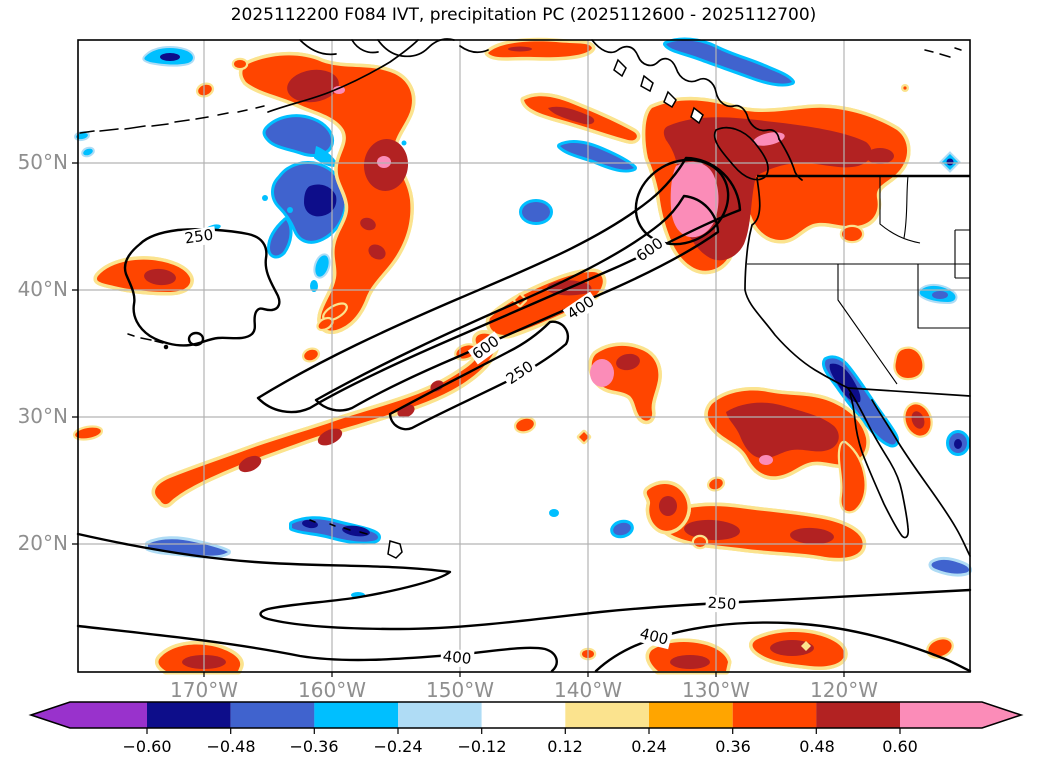  What do you see at coordinates (817, 746) in the screenshot?
I see `colorbar-tick-pos048: 0.48` at bounding box center [817, 746].